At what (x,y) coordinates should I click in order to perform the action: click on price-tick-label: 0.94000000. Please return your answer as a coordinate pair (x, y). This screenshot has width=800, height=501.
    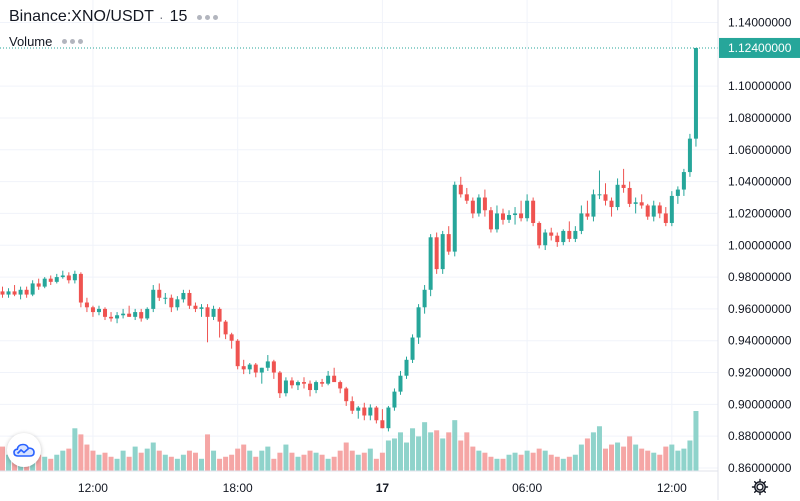
    Looking at the image, I should click on (760, 341).